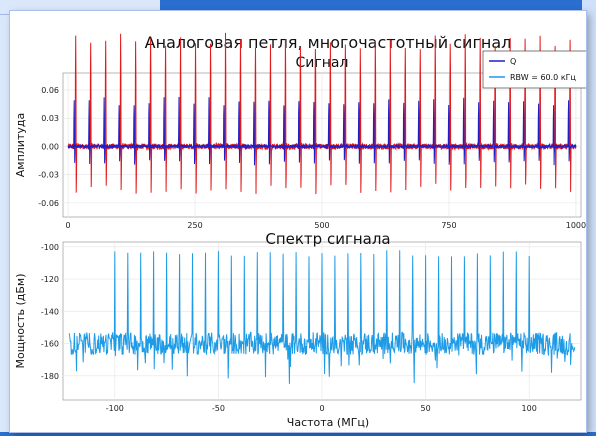  Describe the element at coordinates (68, 225) in the screenshot. I see `signal-xtick-label: 0` at that location.